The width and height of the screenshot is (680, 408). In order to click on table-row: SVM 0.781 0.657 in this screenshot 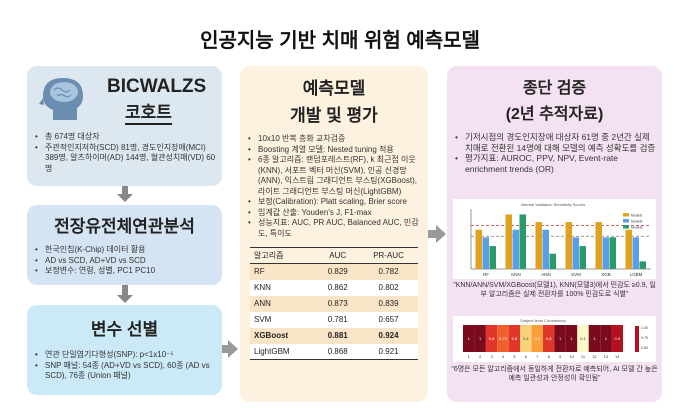, I will do `click(334, 319)`.